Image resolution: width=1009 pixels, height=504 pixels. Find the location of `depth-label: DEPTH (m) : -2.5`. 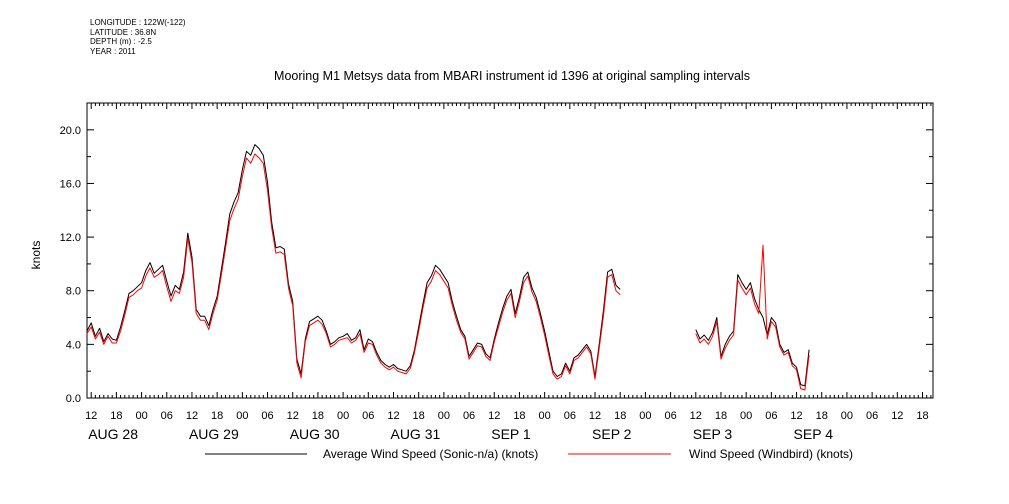

depth-label: DEPTH (m) : -2.5 is located at coordinates (121, 41).